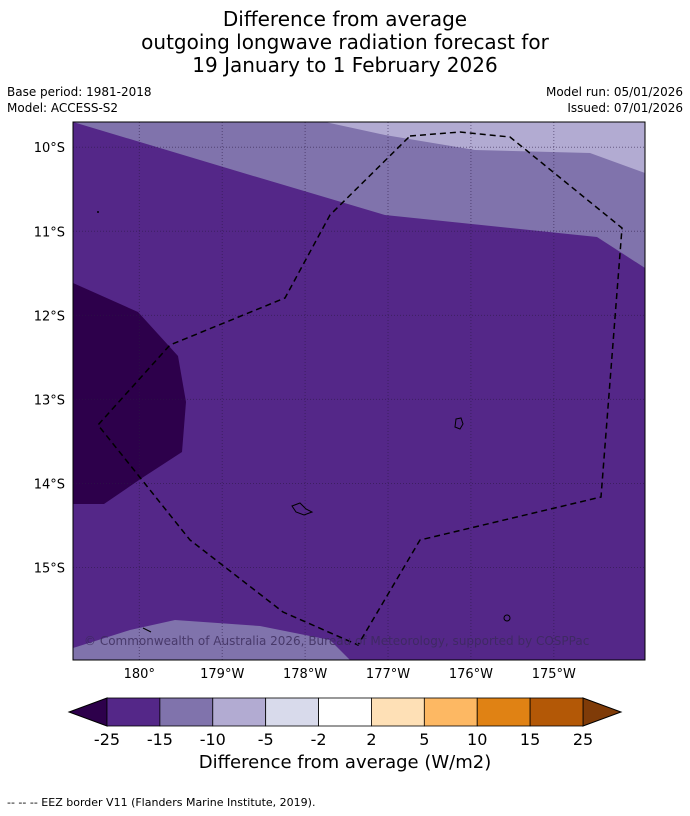 This screenshot has height=816, width=690. What do you see at coordinates (49, 400) in the screenshot?
I see `lat-tick-label: 13°S` at bounding box center [49, 400].